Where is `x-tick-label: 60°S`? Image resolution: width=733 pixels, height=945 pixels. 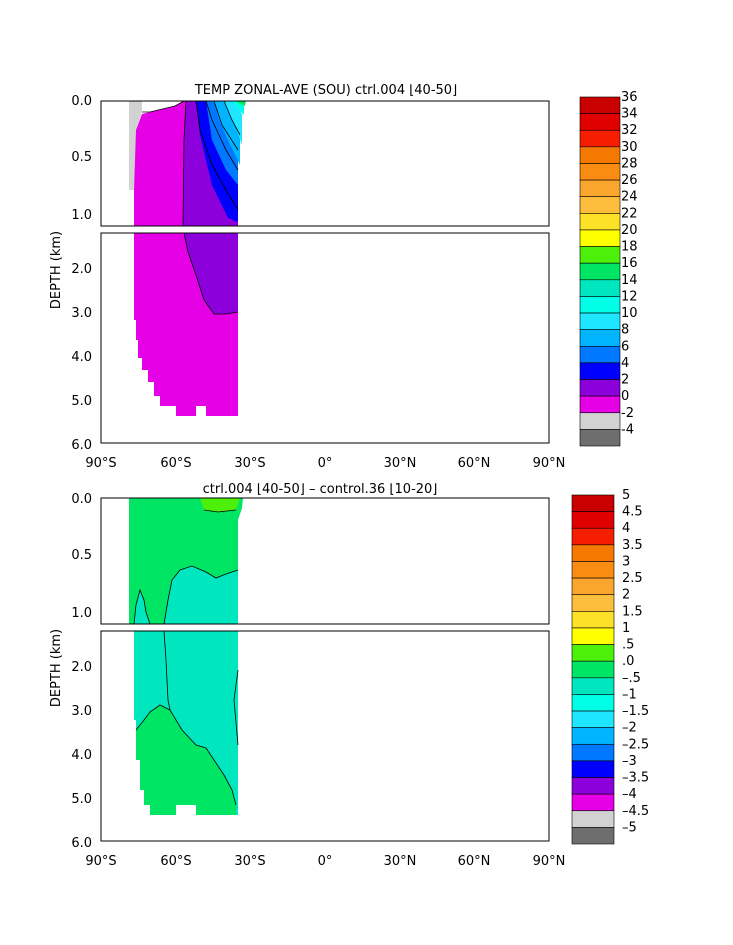
x-tick-label: 60°S is located at coordinates (175, 463).